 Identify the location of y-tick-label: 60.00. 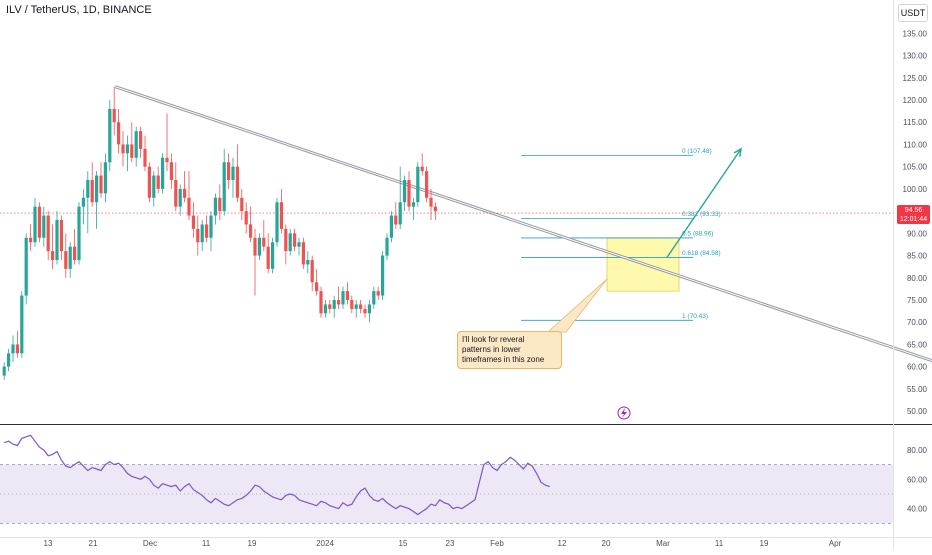
(917, 367).